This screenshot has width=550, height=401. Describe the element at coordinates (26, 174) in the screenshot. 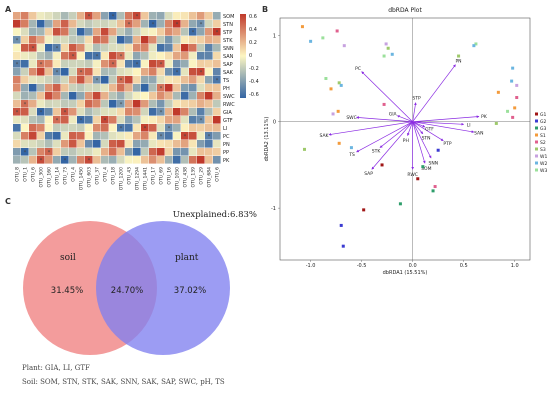

I see `heatmap-col-label: OTU_1` at that location.